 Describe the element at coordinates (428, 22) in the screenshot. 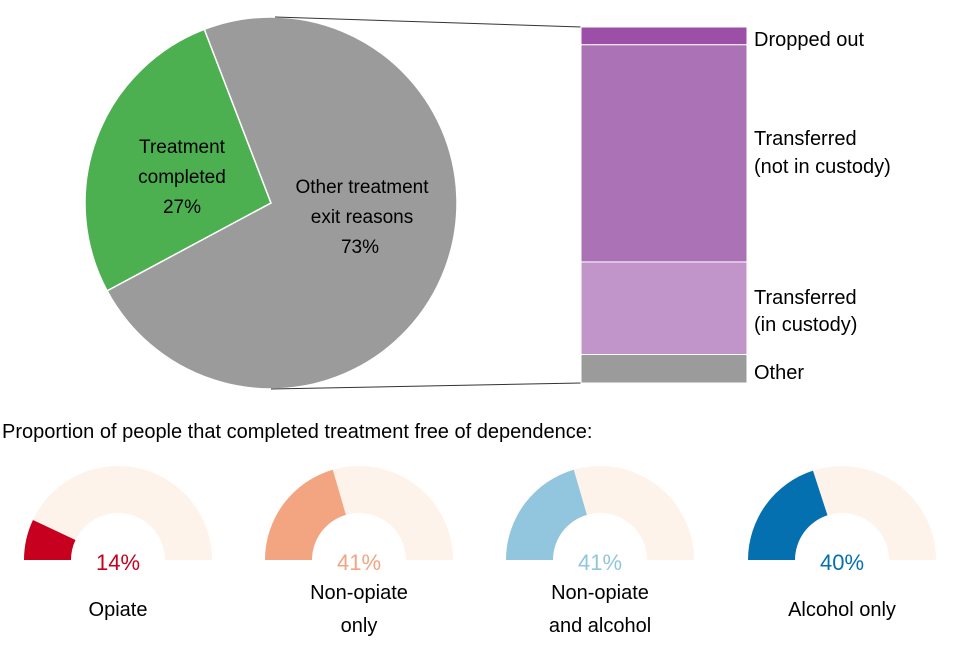

I see `connector-line-top` at that location.